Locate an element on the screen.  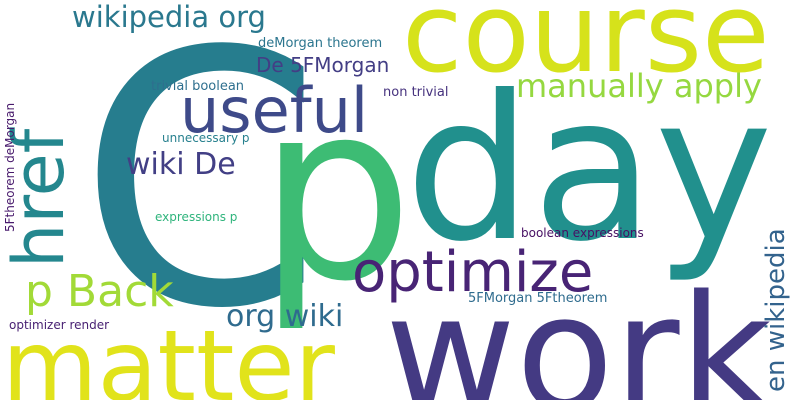
word-manually-apply: manually apply is located at coordinates (639, 86).